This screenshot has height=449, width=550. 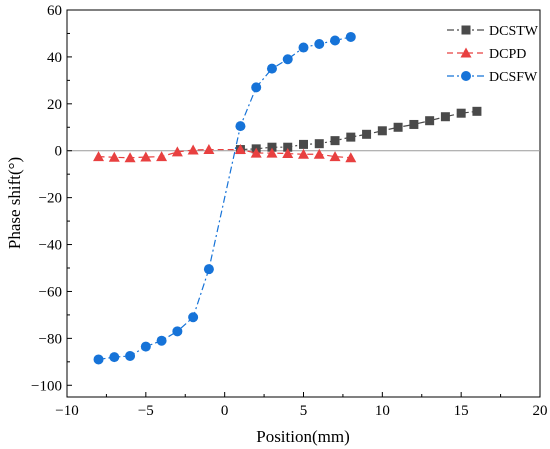 What do you see at coordinates (304, 411) in the screenshot?
I see `x-tick-label: 5` at bounding box center [304, 411].